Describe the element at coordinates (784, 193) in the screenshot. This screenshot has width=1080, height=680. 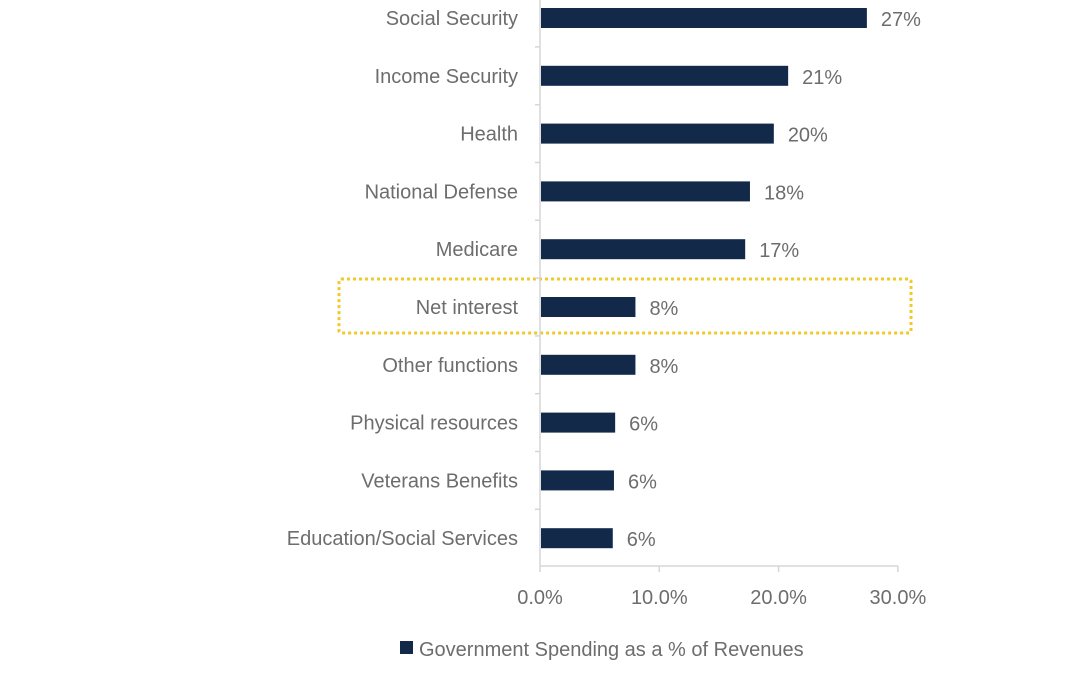
I see `data-label: 18%` at that location.